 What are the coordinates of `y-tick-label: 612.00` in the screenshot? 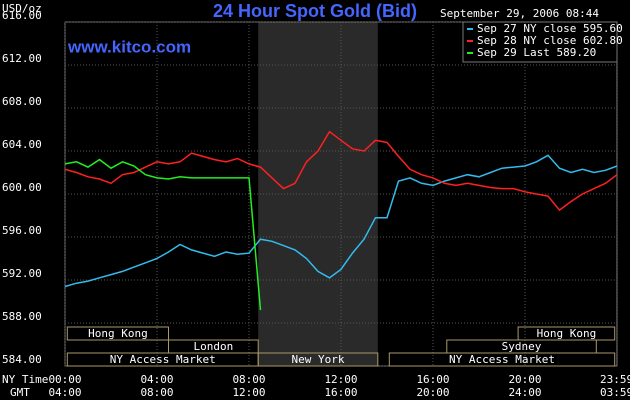 It's located at (22, 58).